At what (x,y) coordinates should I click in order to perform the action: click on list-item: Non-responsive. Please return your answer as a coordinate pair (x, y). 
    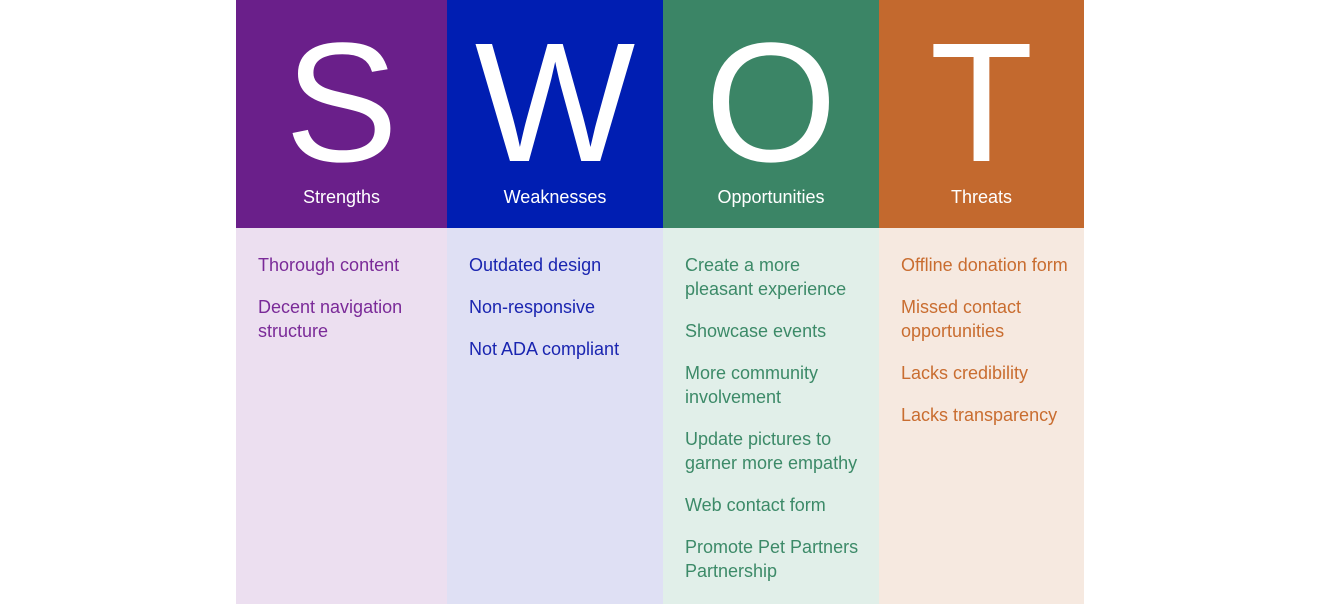
    Looking at the image, I should click on (532, 307).